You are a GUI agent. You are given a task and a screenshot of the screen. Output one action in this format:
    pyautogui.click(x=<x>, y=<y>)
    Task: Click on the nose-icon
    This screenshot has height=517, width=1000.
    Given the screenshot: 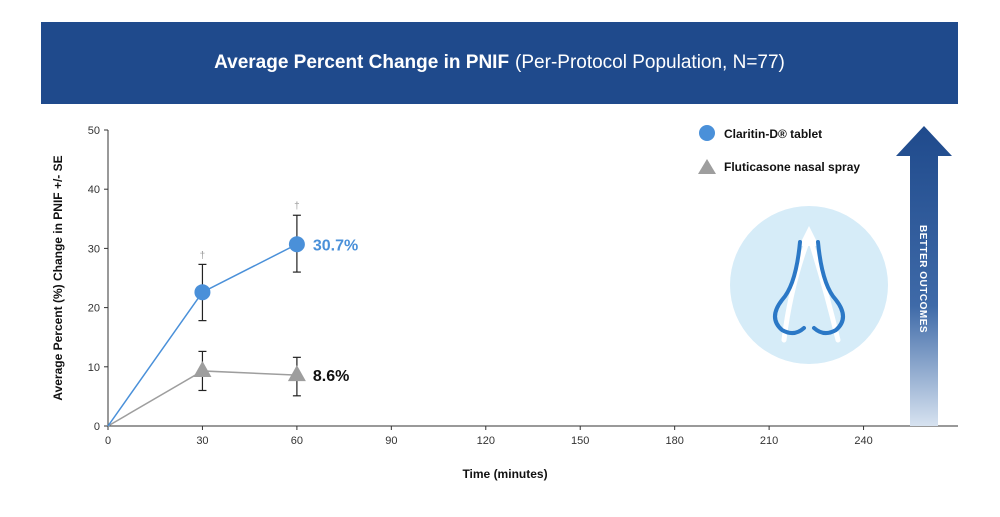 What is the action you would take?
    pyautogui.click(x=809, y=285)
    